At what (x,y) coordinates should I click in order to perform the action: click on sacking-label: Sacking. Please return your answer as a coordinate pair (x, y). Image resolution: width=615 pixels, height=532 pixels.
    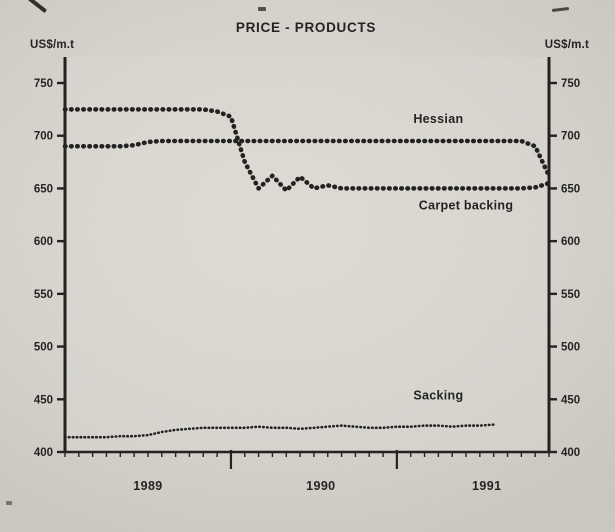
    Looking at the image, I should click on (438, 395).